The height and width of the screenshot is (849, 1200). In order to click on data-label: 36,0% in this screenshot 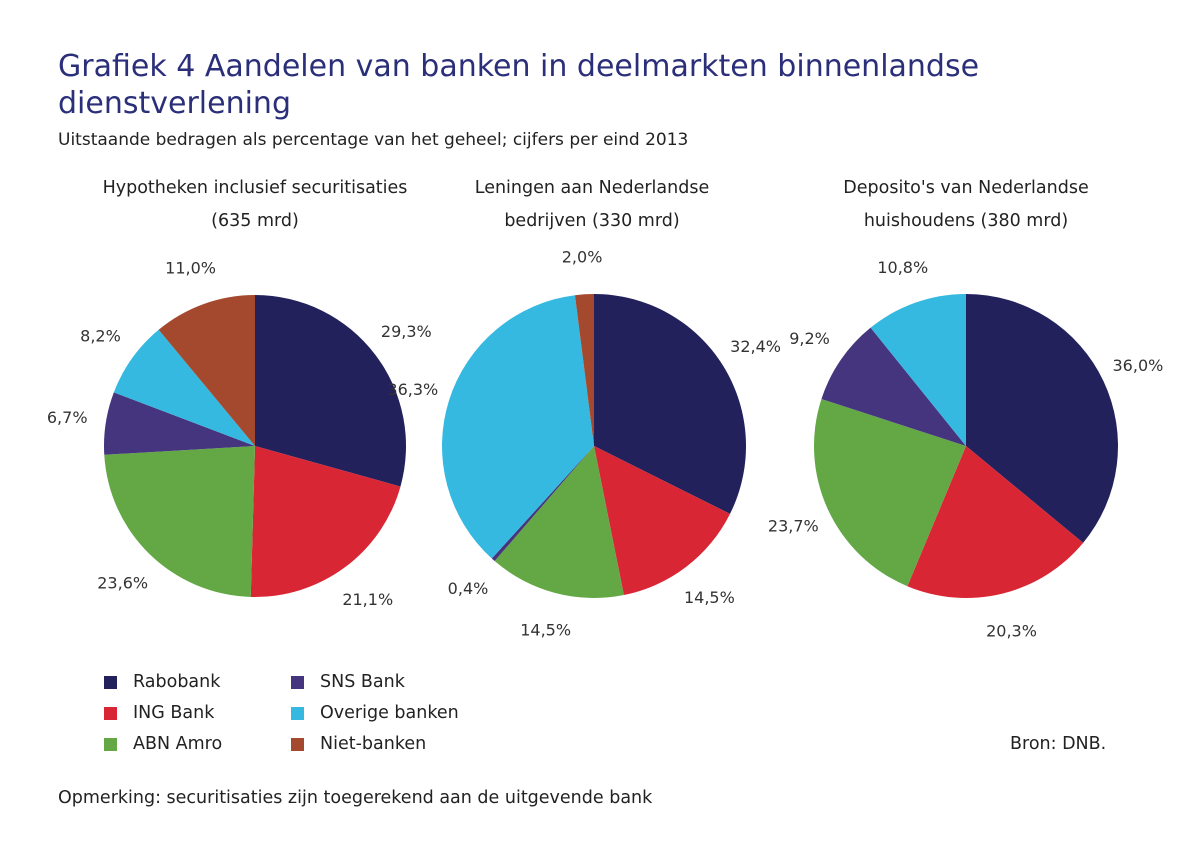, I will do `click(1138, 365)`.